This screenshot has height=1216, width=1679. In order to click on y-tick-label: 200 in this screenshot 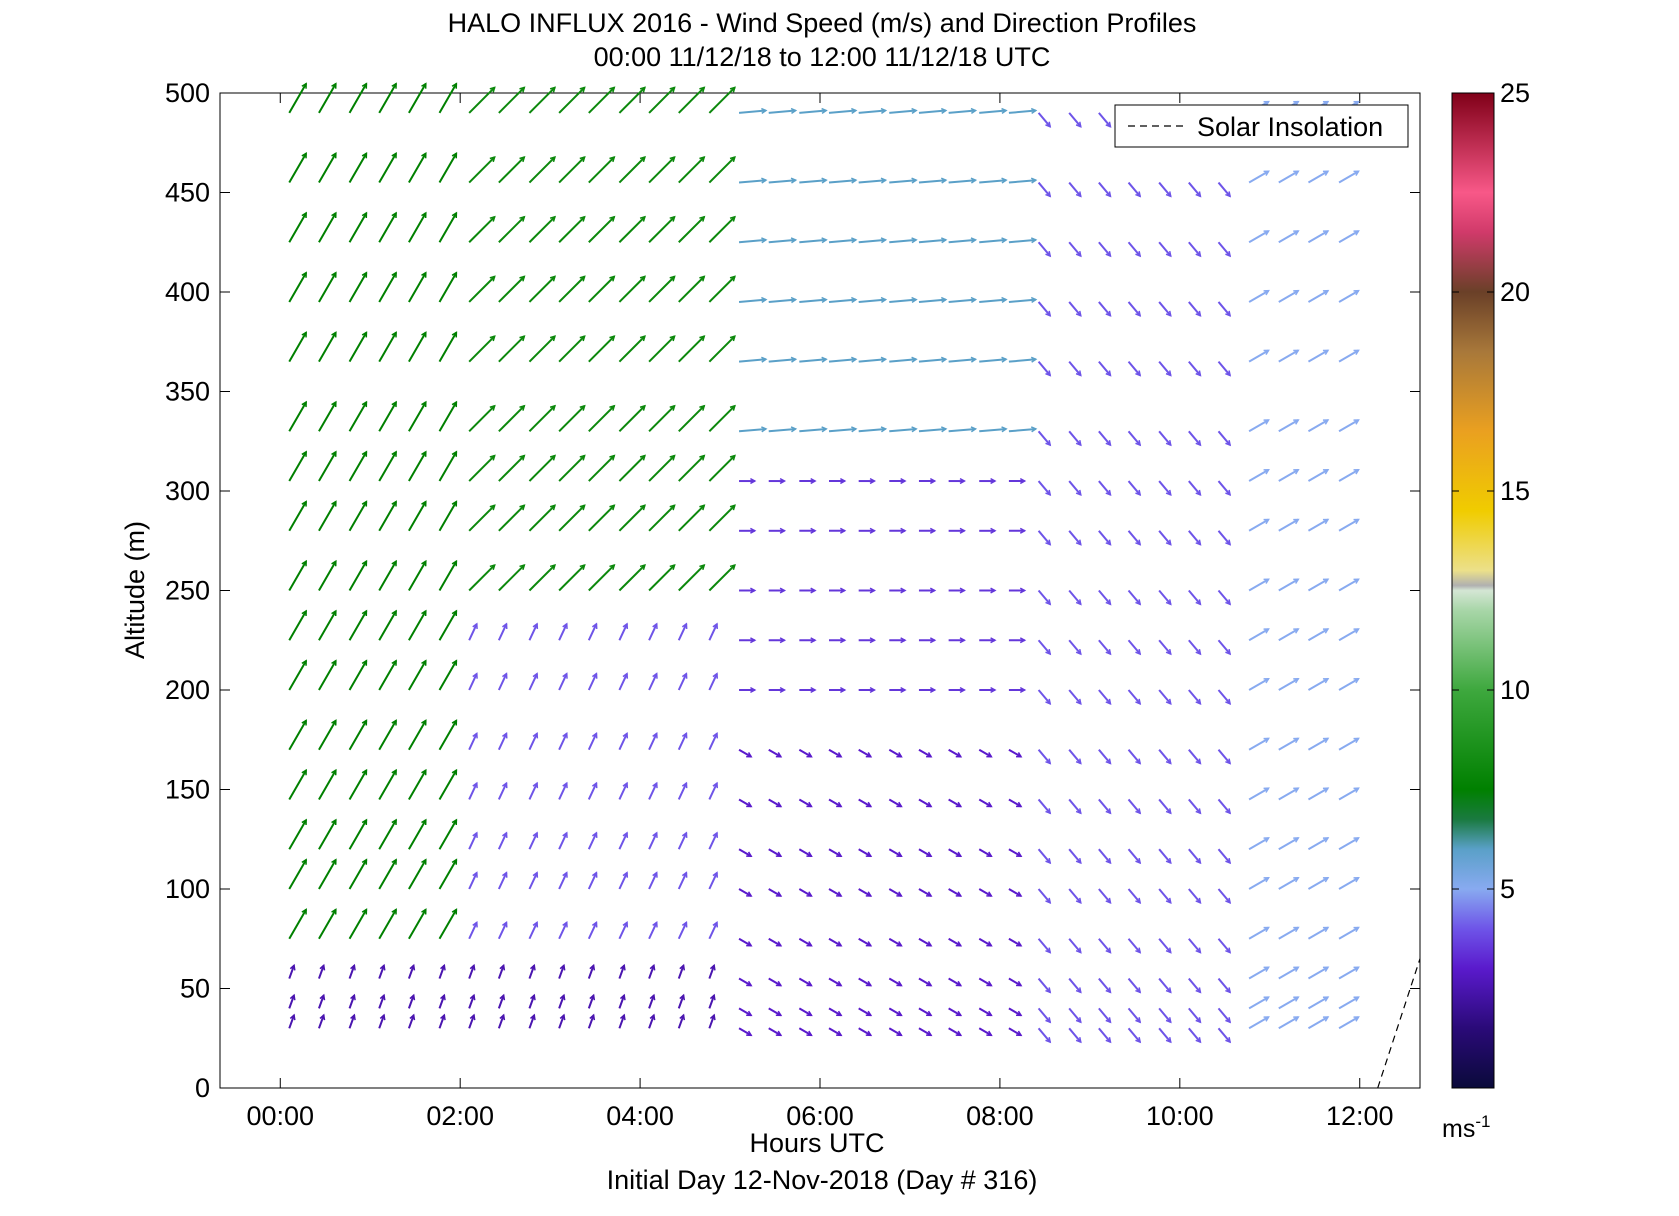, I will do `click(187, 690)`.